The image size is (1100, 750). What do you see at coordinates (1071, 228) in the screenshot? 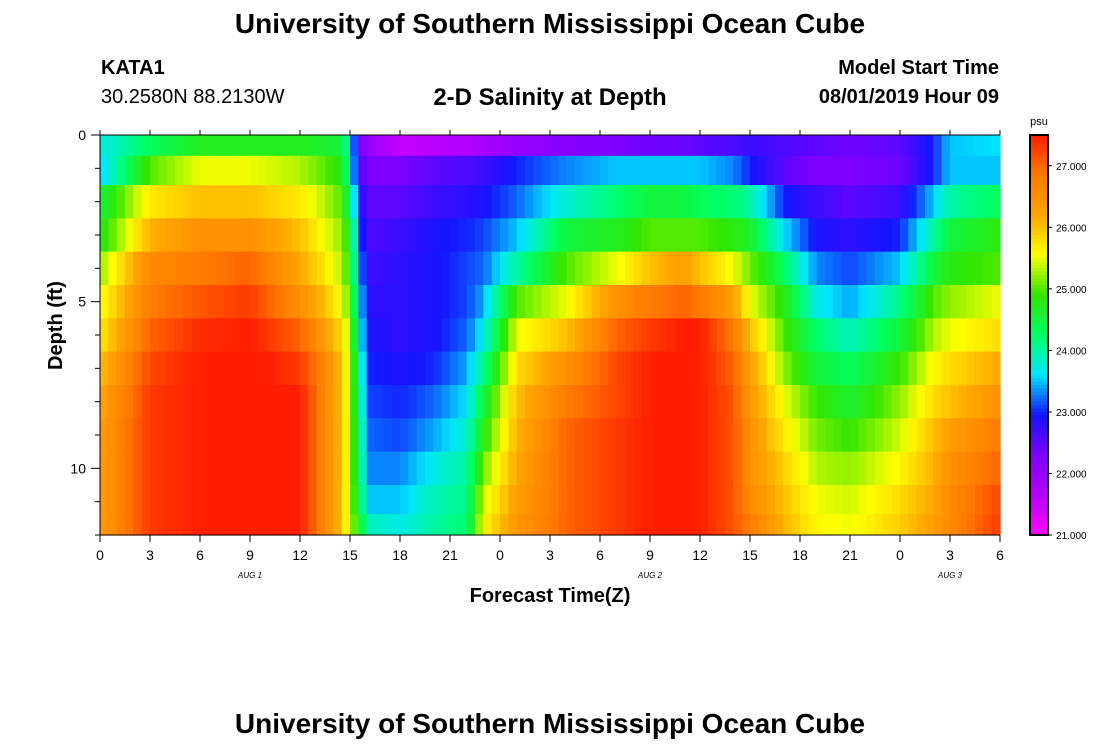
I see `colorbar-tick-label: 26.000` at bounding box center [1071, 228].